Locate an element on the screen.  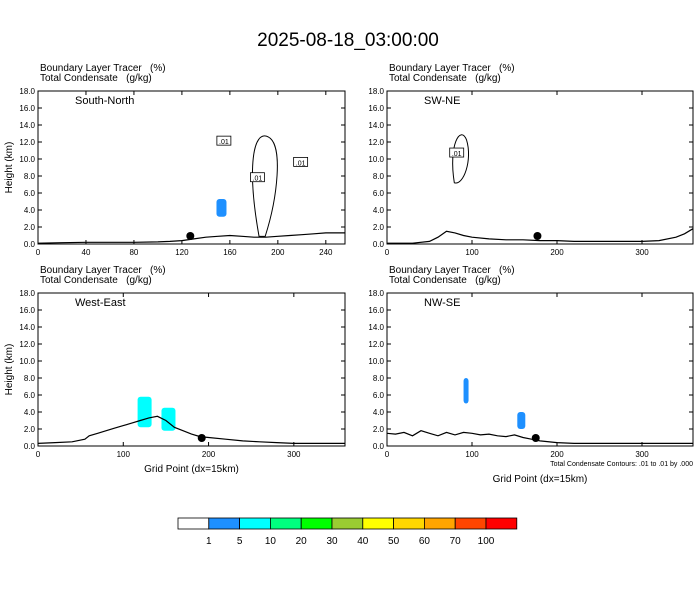
panel-label: West-East is located at coordinates (100, 303).